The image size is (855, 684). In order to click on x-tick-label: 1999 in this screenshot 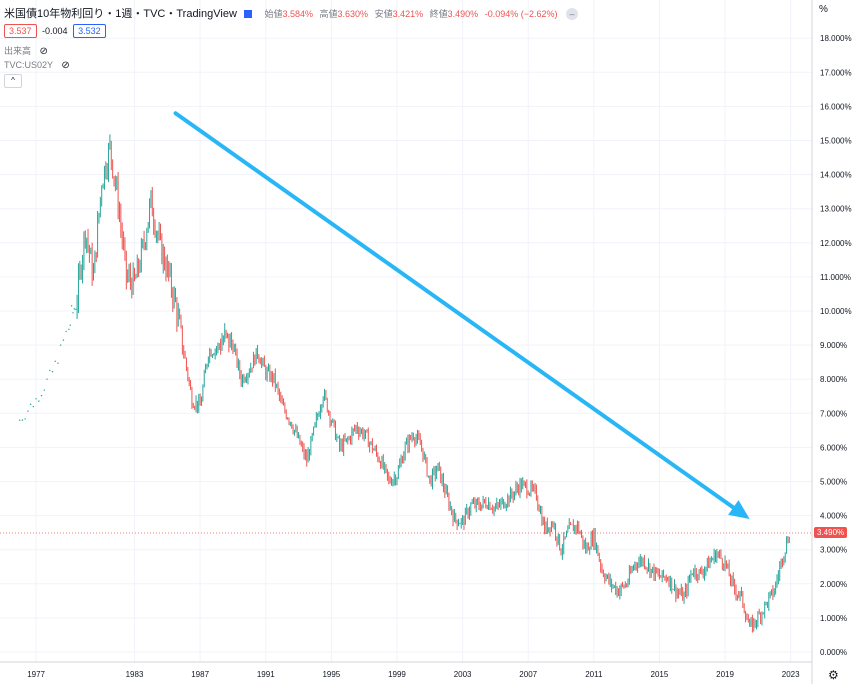, I will do `click(397, 674)`.